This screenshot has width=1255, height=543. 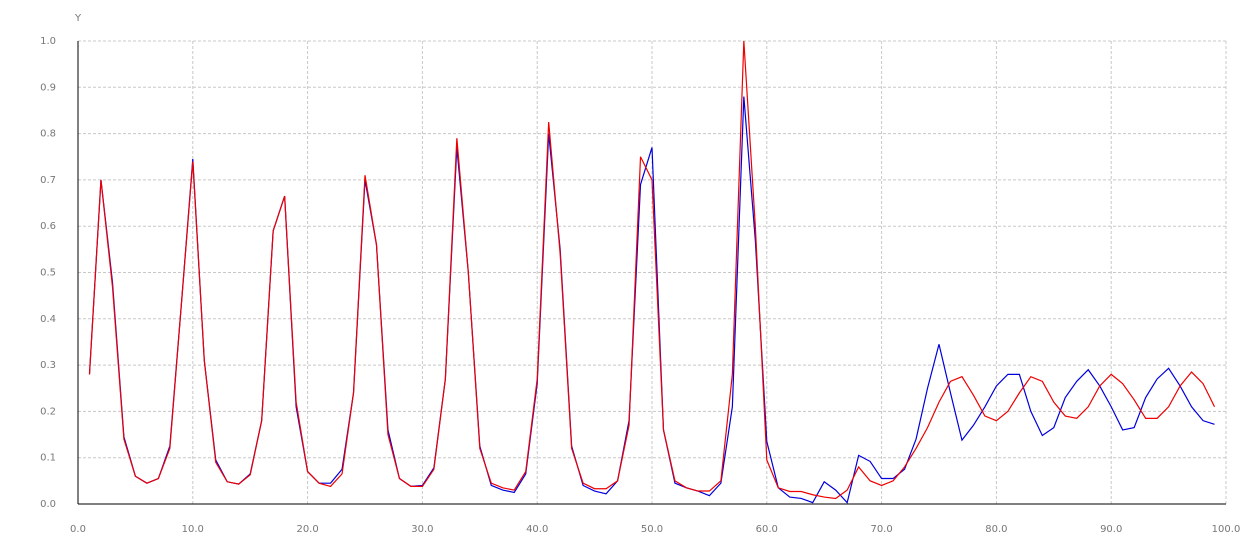 What do you see at coordinates (1111, 529) in the screenshot?
I see `x-tick-label: 90.0` at bounding box center [1111, 529].